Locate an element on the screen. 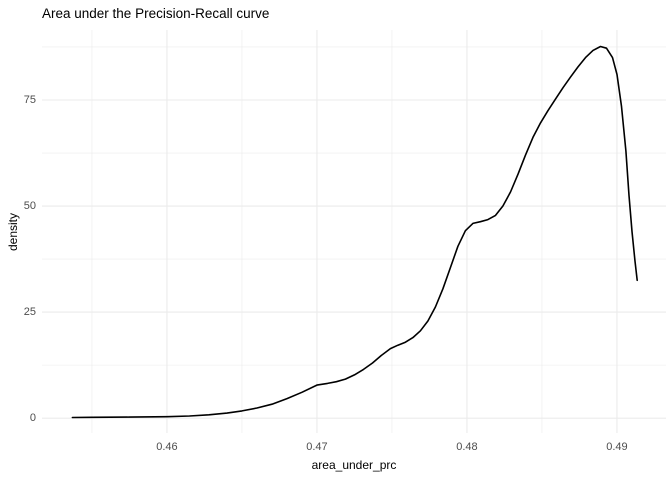  y-tick-label: 0 is located at coordinates (32, 418).